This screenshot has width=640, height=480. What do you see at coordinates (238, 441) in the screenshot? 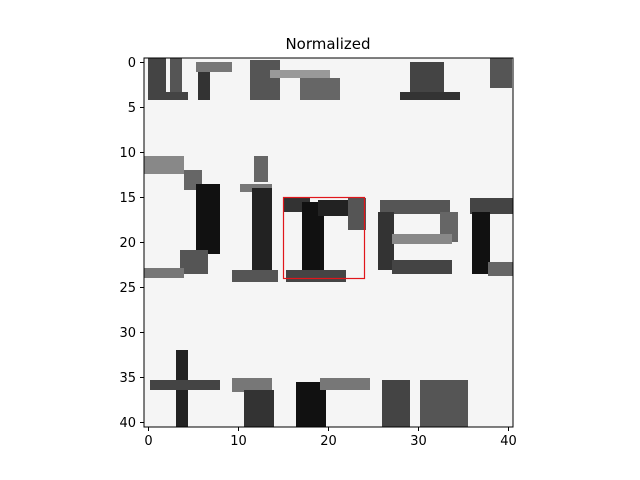
I see `x-tick-label: 10` at bounding box center [238, 441].